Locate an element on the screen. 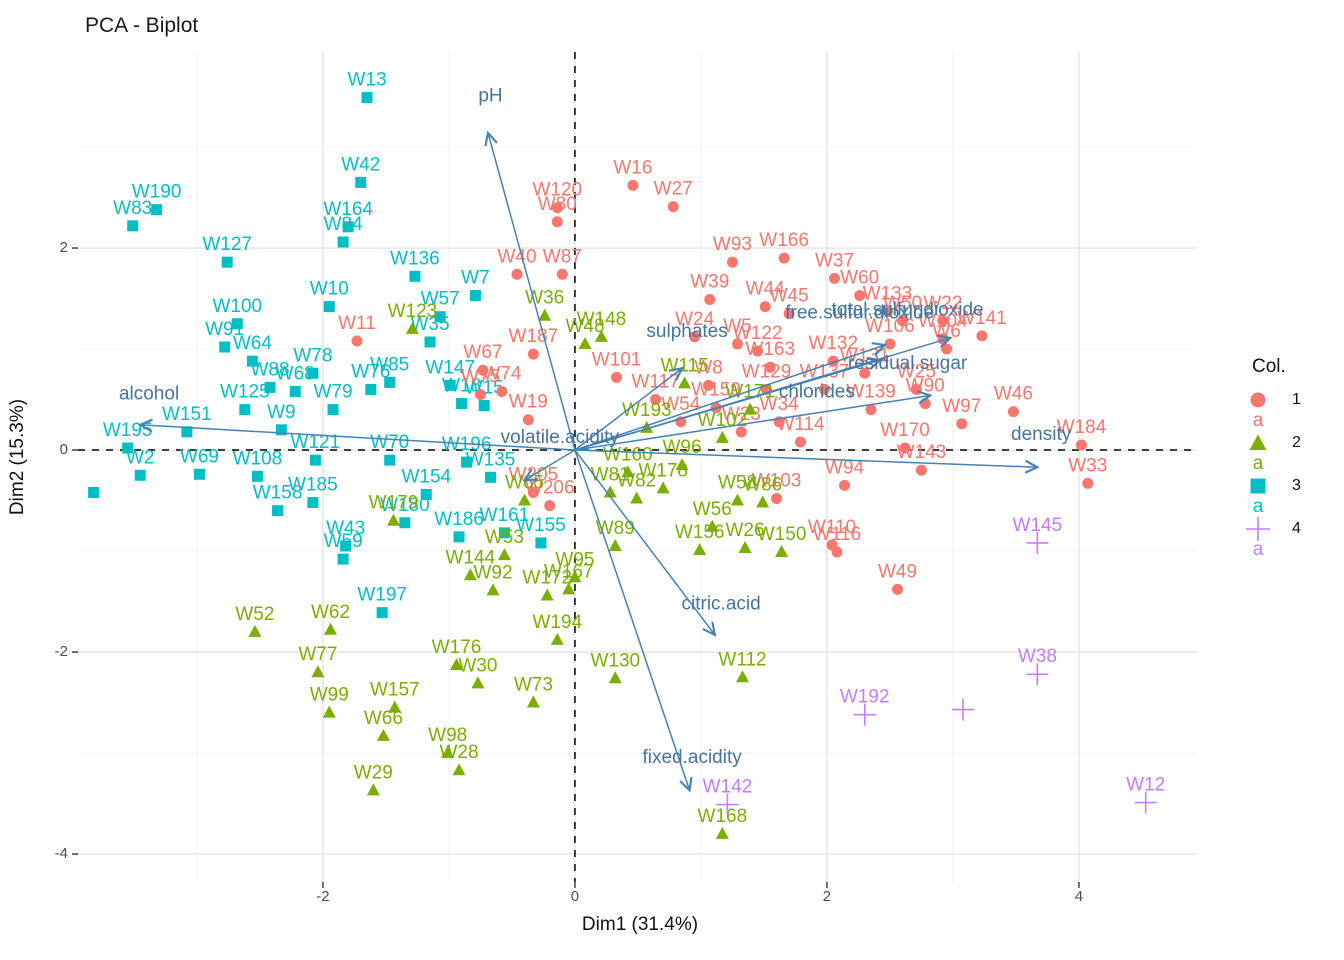 The height and width of the screenshot is (960, 1344). data-point-label: W76 is located at coordinates (370, 371).